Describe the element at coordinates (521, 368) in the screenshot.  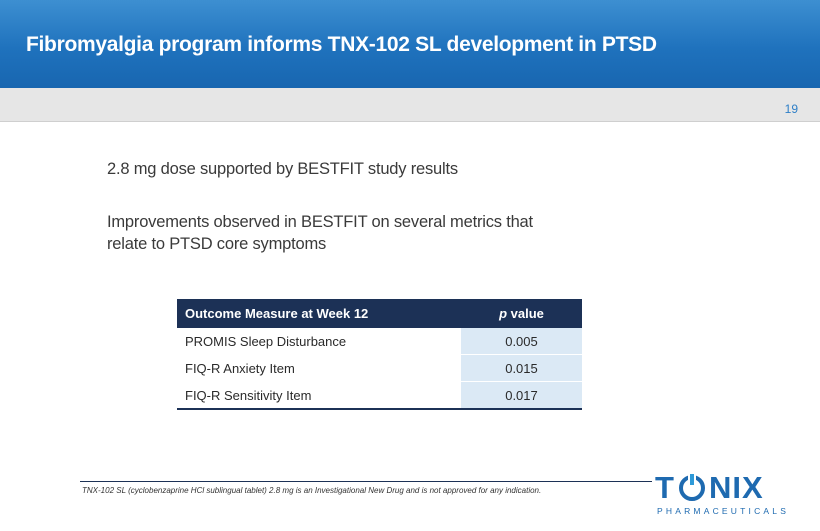
I see `row-p-value: 0.015` at that location.